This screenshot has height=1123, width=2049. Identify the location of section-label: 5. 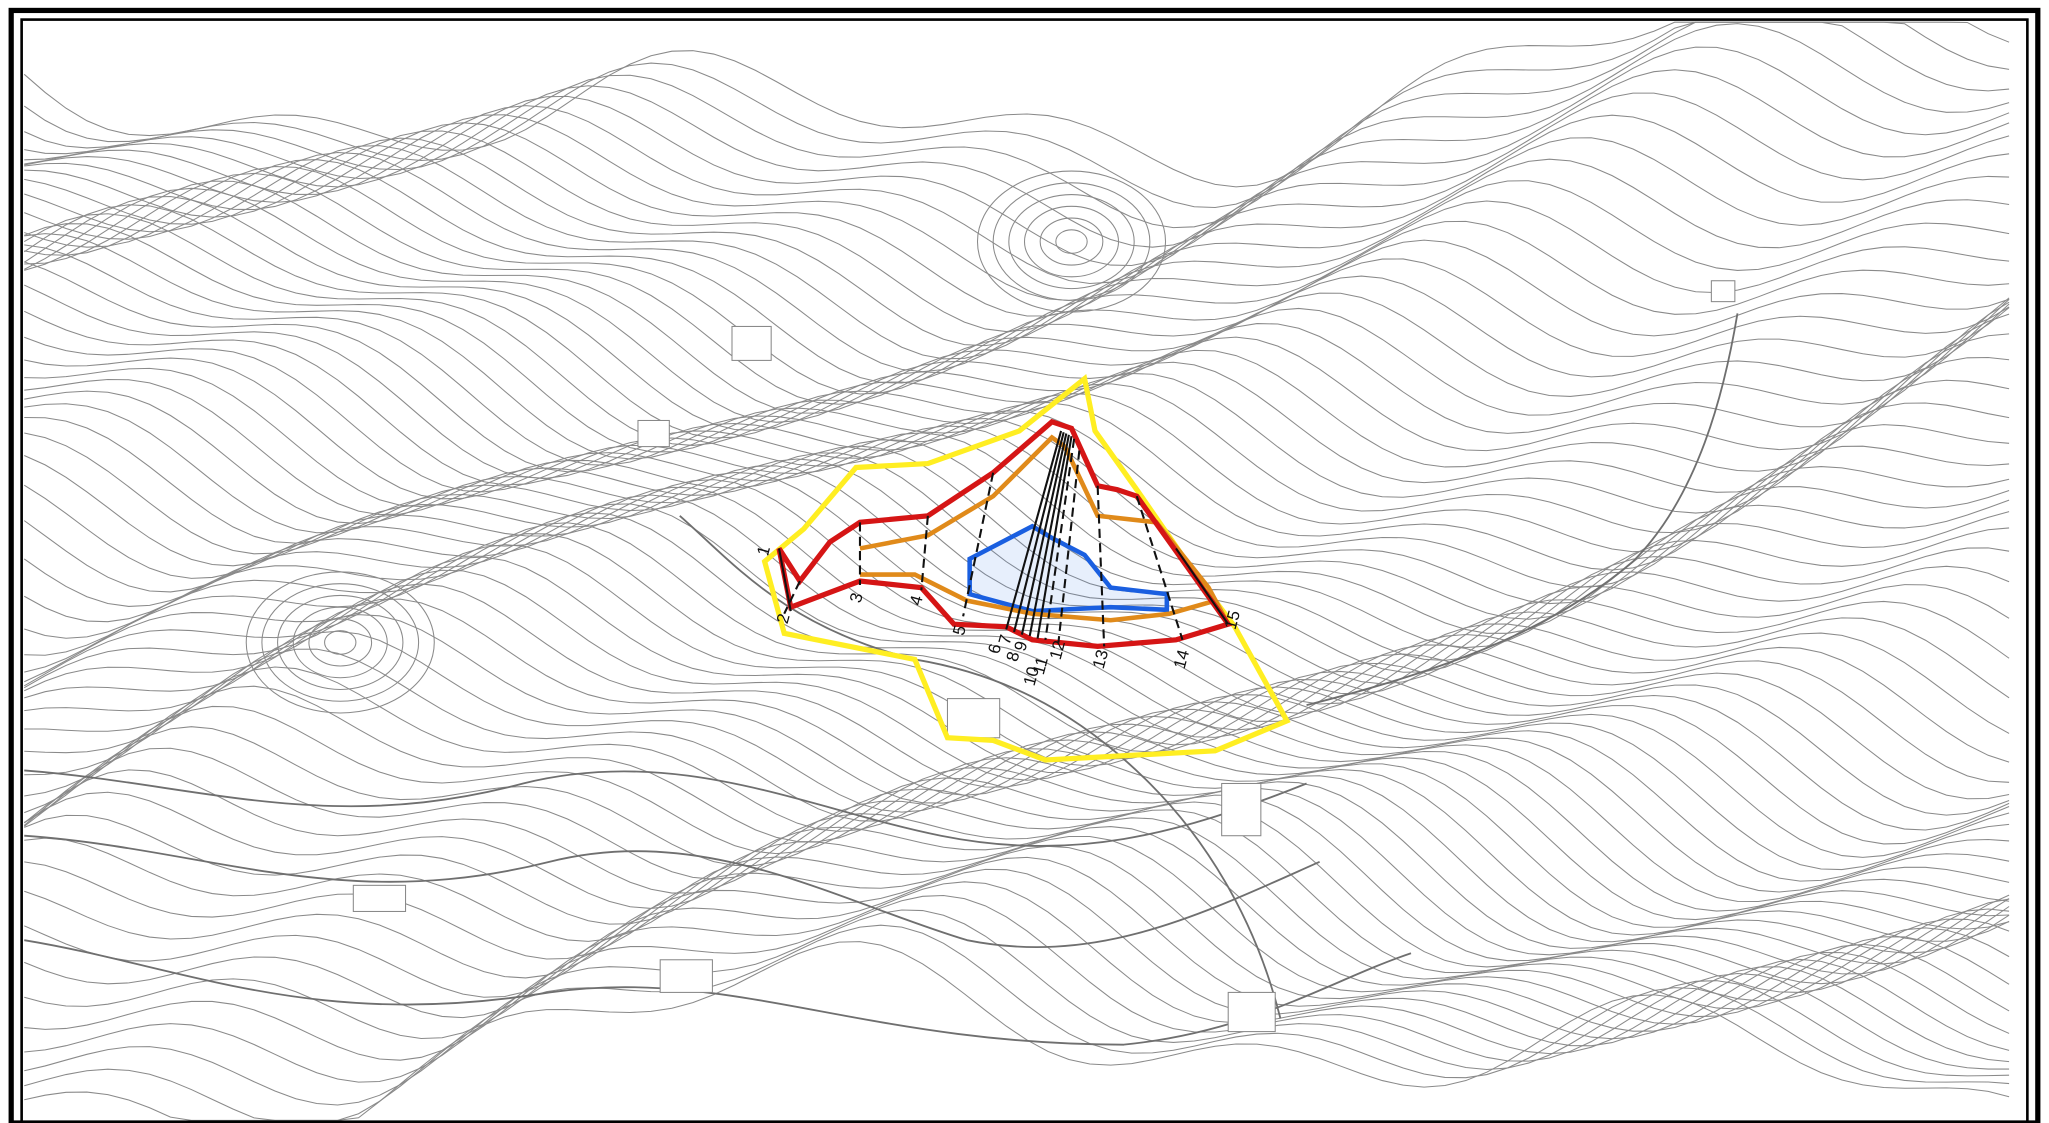
(959, 630).